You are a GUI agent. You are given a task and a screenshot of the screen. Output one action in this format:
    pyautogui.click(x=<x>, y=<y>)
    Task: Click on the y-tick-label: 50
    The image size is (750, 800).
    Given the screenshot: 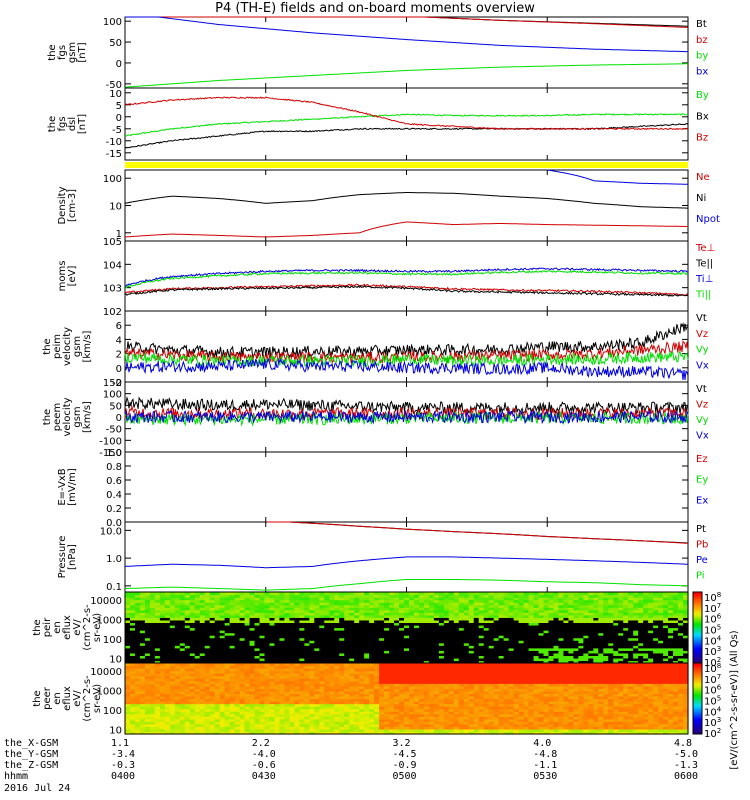 What is the action you would take?
    pyautogui.click(x=115, y=43)
    